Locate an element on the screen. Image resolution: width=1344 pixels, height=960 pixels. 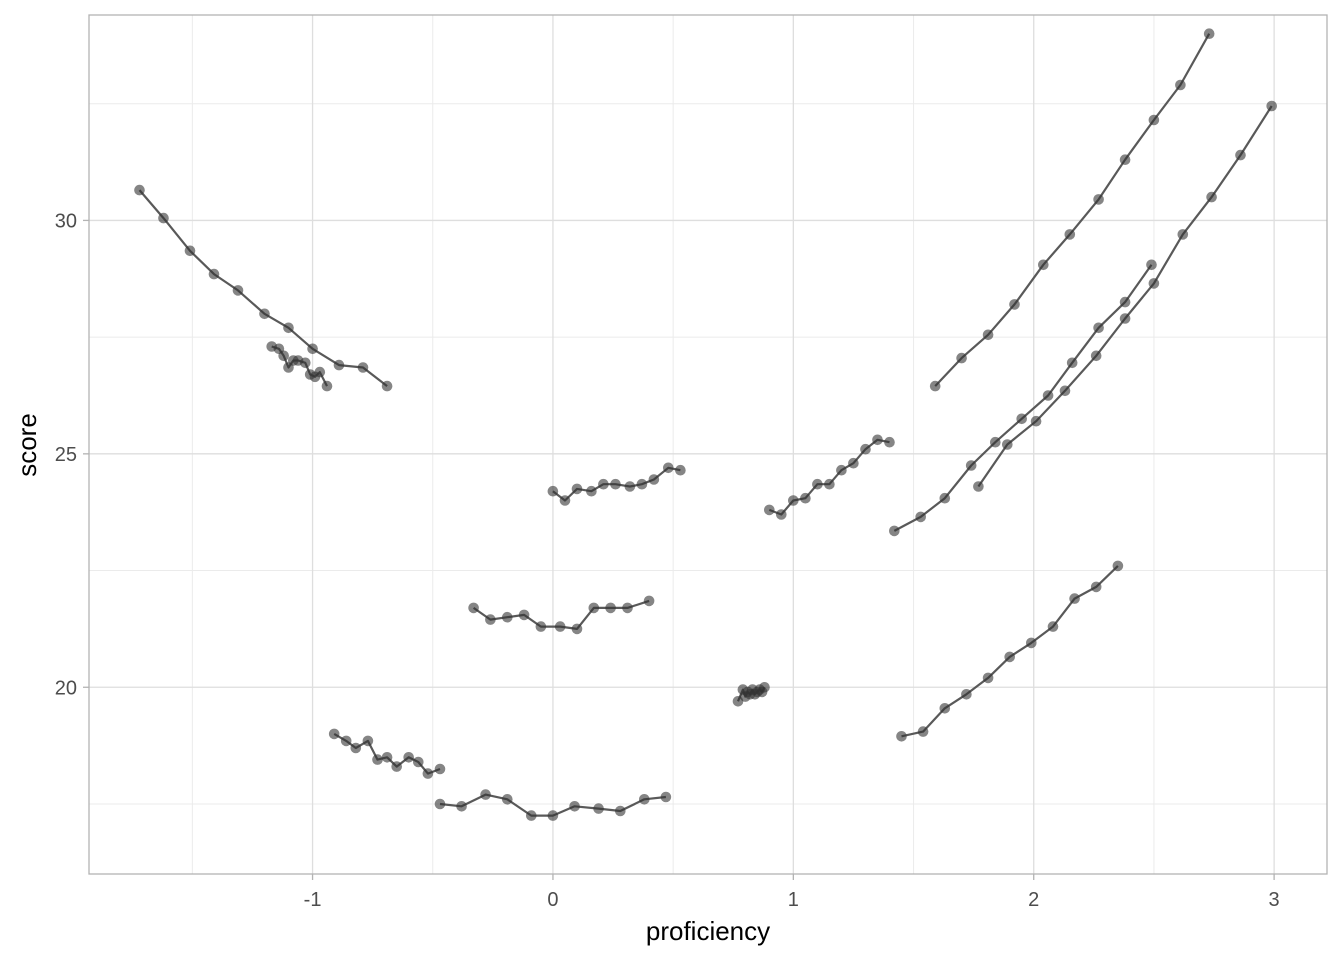
x-axis-title: proficiency is located at coordinates (708, 931).